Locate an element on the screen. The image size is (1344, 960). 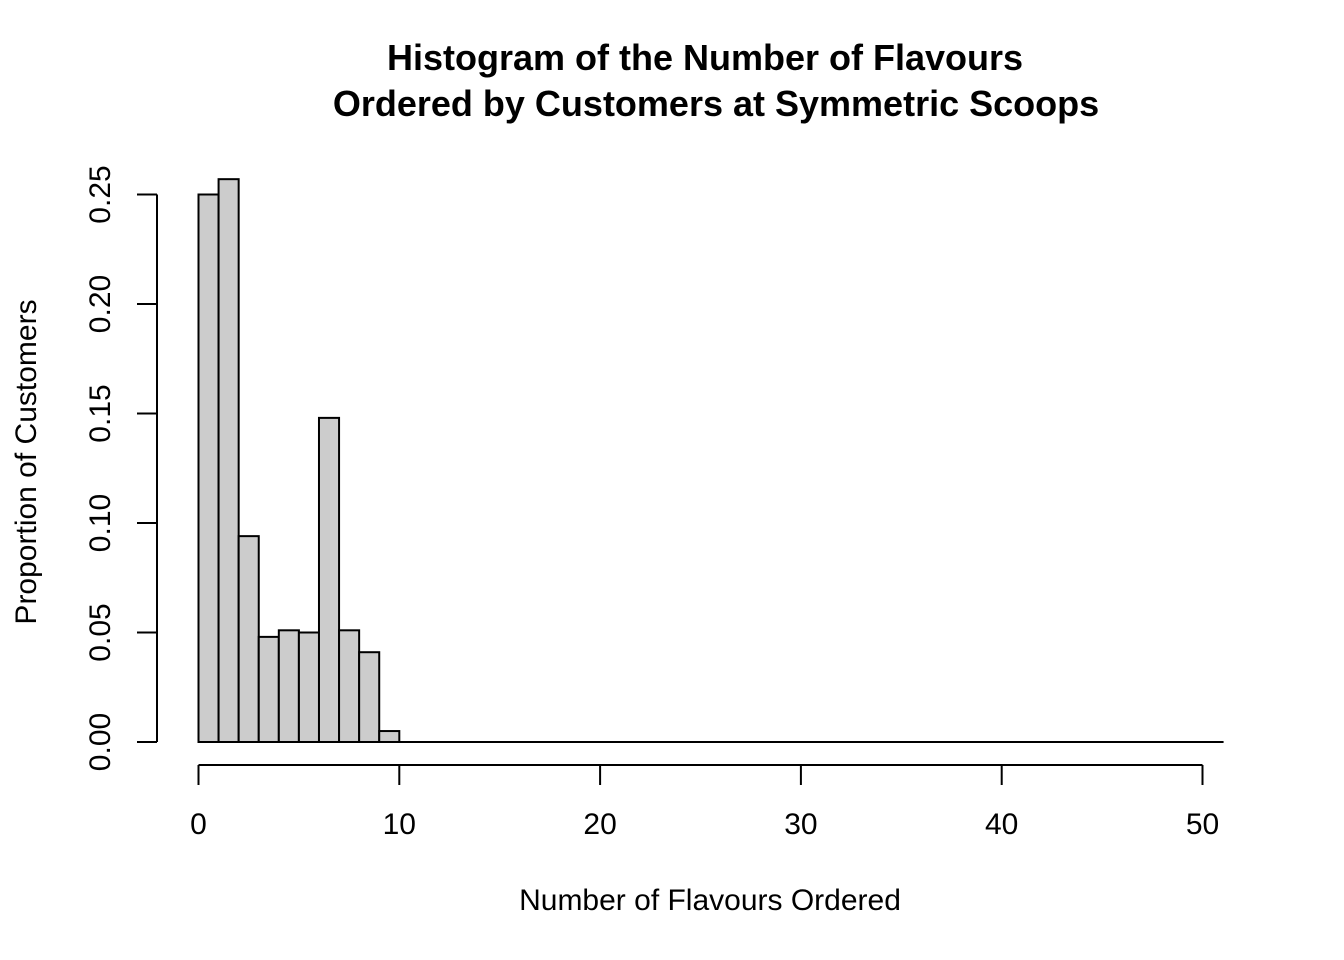
y-tick-label: 0.00 is located at coordinates (100, 742).